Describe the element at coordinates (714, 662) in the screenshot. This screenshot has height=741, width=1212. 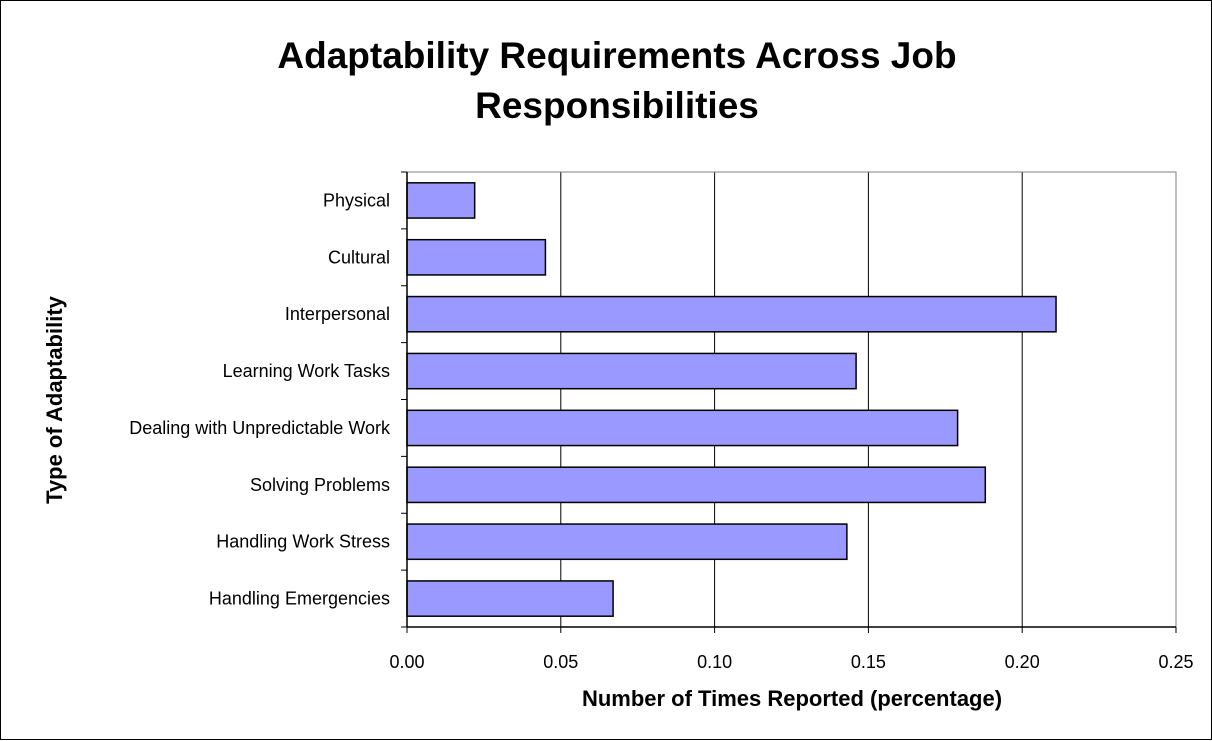
I see `x-tick-label: 0.10` at that location.